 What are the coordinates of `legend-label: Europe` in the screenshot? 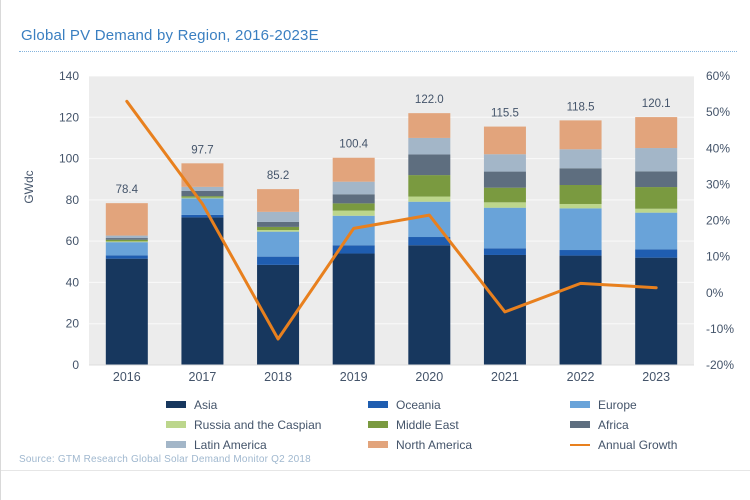 It's located at (617, 404).